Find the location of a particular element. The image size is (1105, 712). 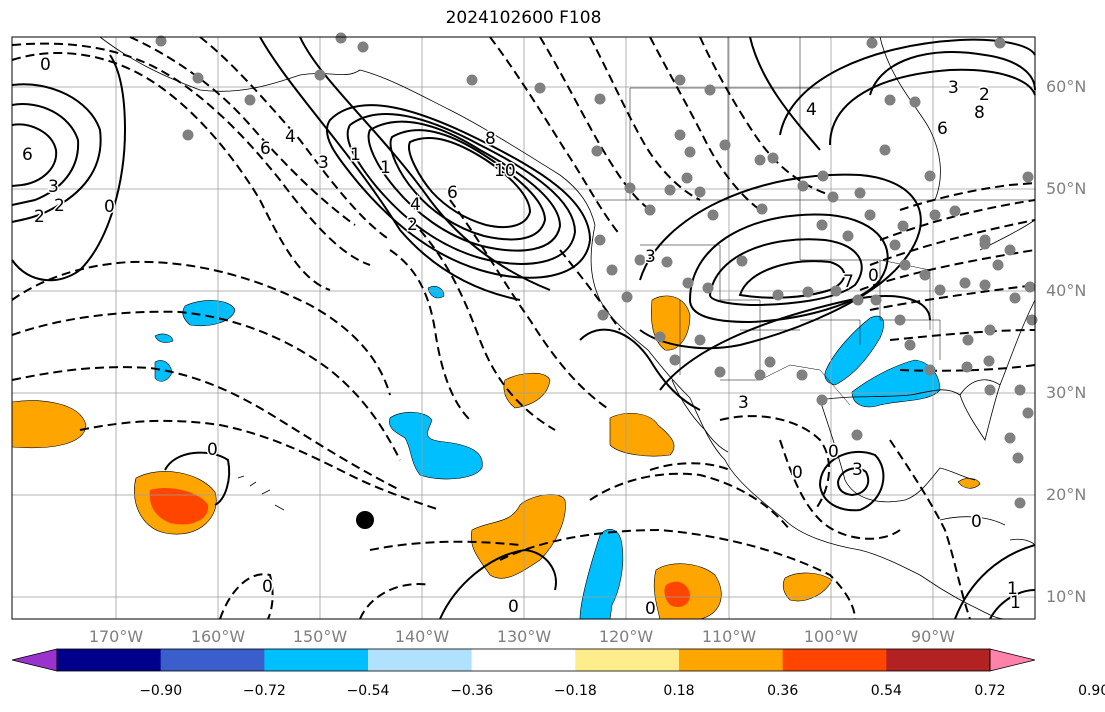

colorbar-tick-label: 0.36 is located at coordinates (783, 691).